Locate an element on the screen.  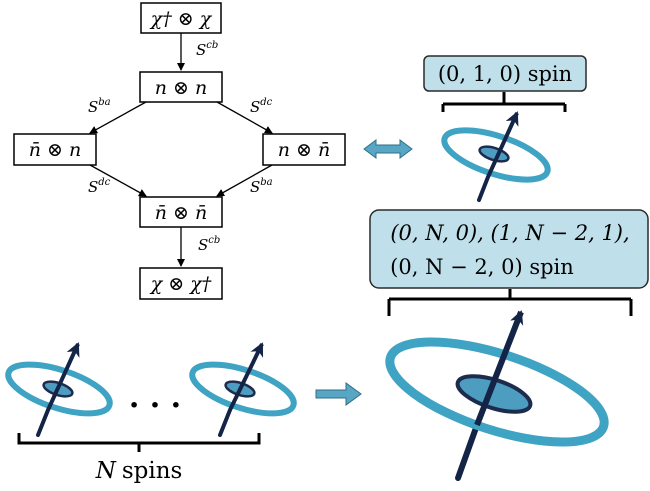
single-spin-bubble is located at coordinates (505, 73).